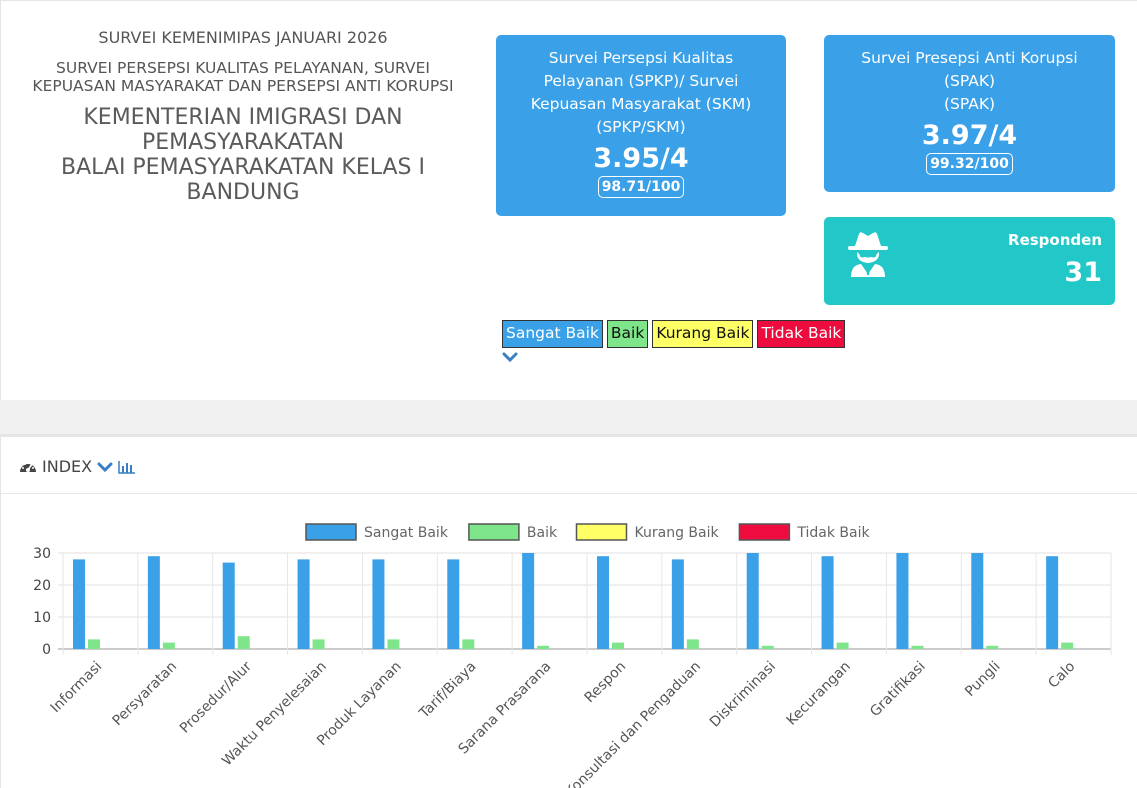 The image size is (1137, 788). What do you see at coordinates (969, 261) in the screenshot?
I see `respondent-card: Responden 31` at bounding box center [969, 261].